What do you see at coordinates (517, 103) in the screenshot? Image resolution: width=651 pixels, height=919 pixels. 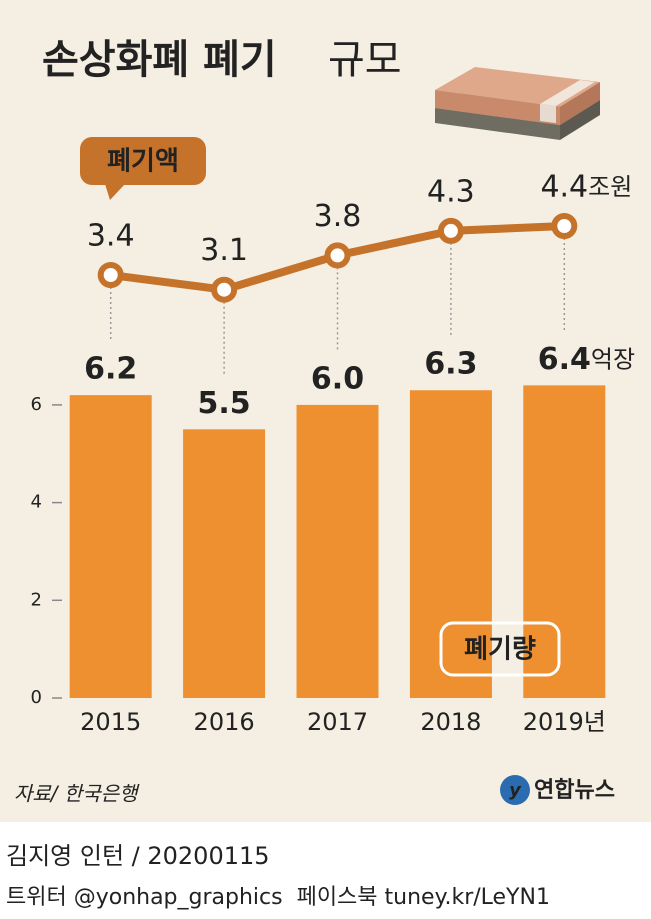 I see `money-icon` at bounding box center [517, 103].